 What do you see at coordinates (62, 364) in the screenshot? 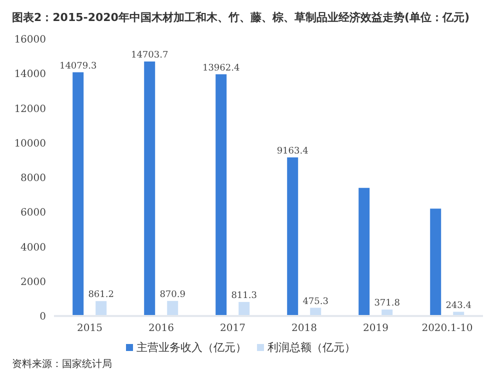
I see `text: 资料来源：国家统计局` at bounding box center [62, 364].